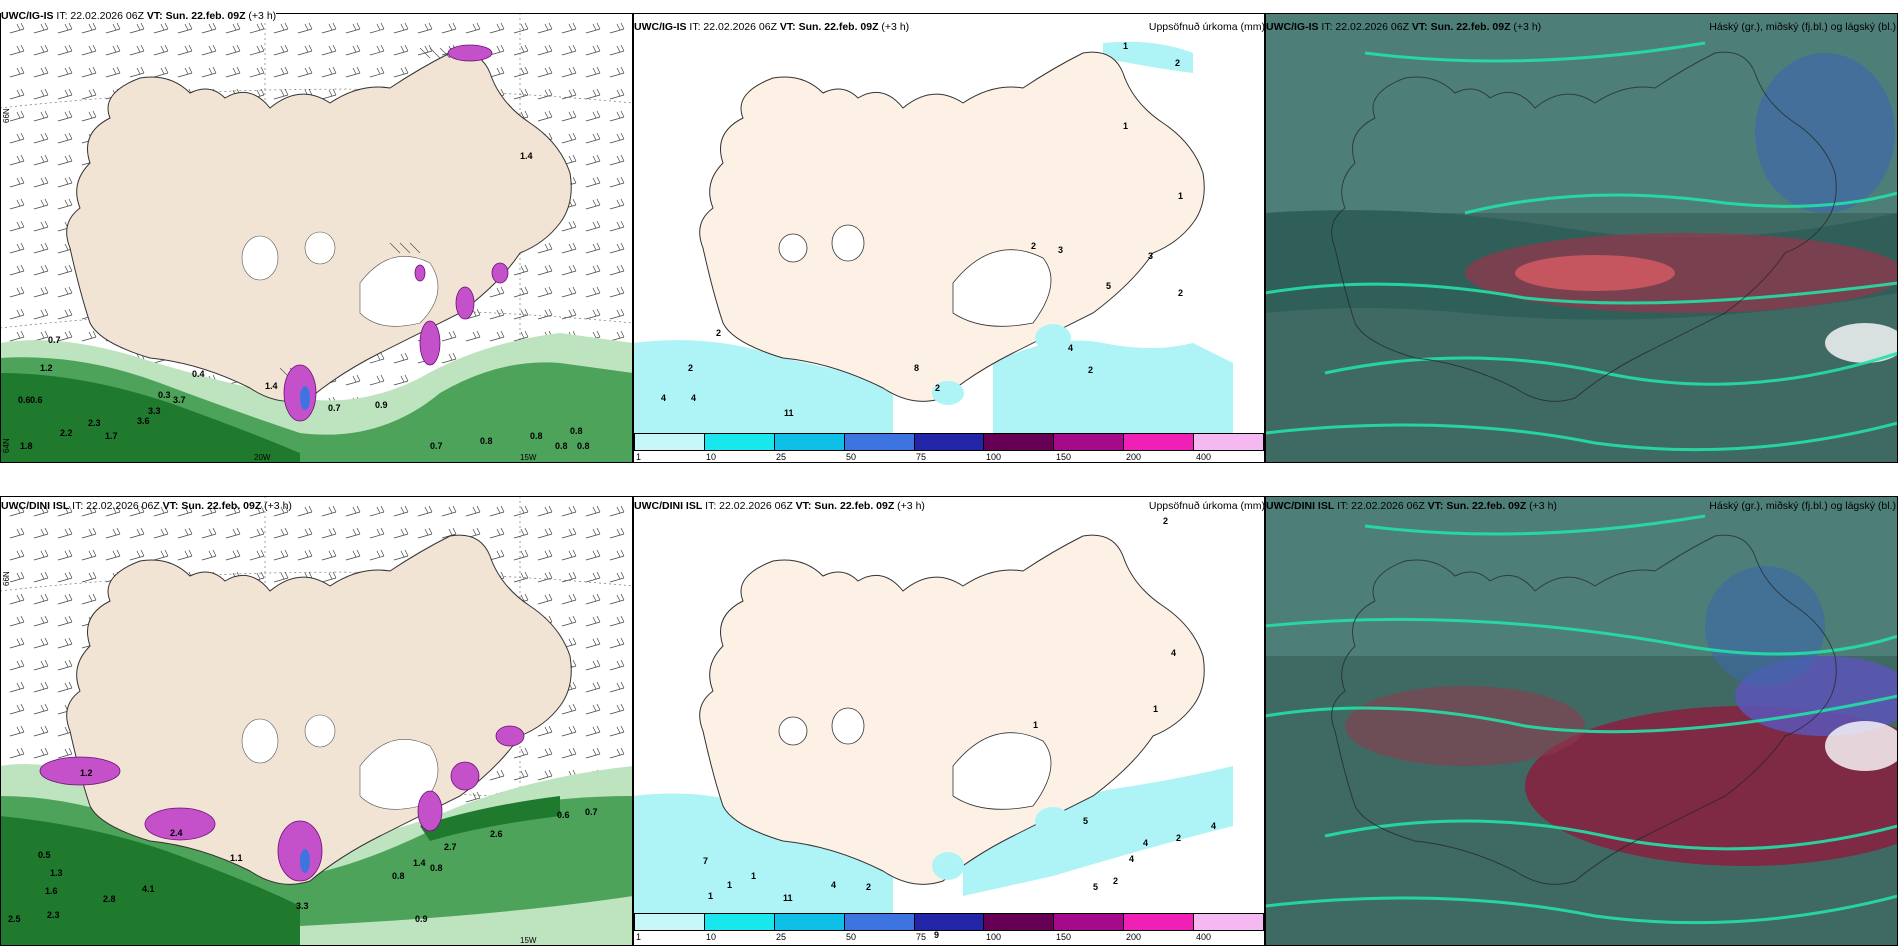 This screenshot has width=1900, height=950. I want to click on value-label: 1, so click(711, 896).